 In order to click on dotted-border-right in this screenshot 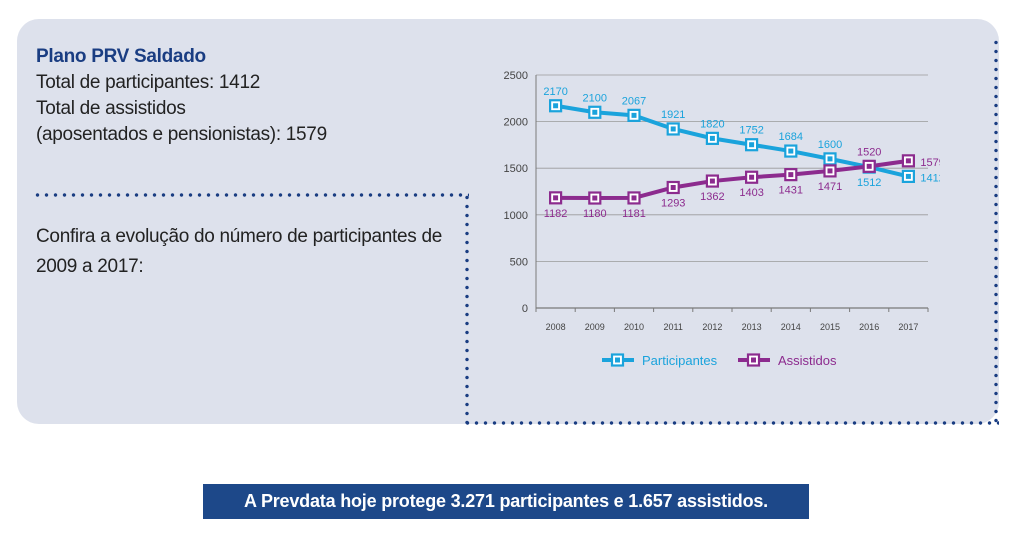, I will do `click(996, 231)`.